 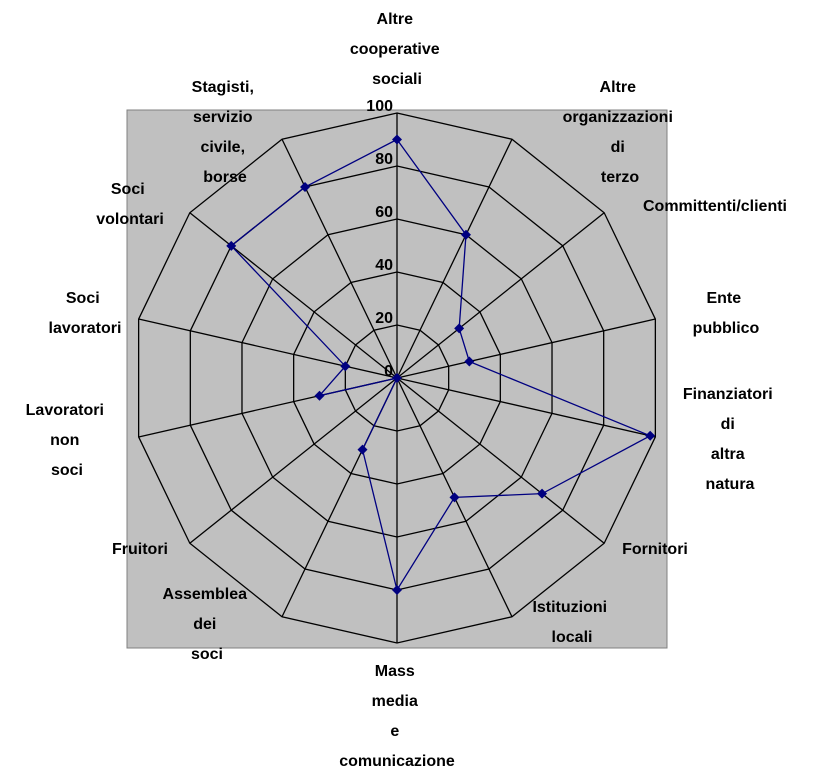 I want to click on category-label: Finanziatori di altra natura, so click(x=730, y=439).